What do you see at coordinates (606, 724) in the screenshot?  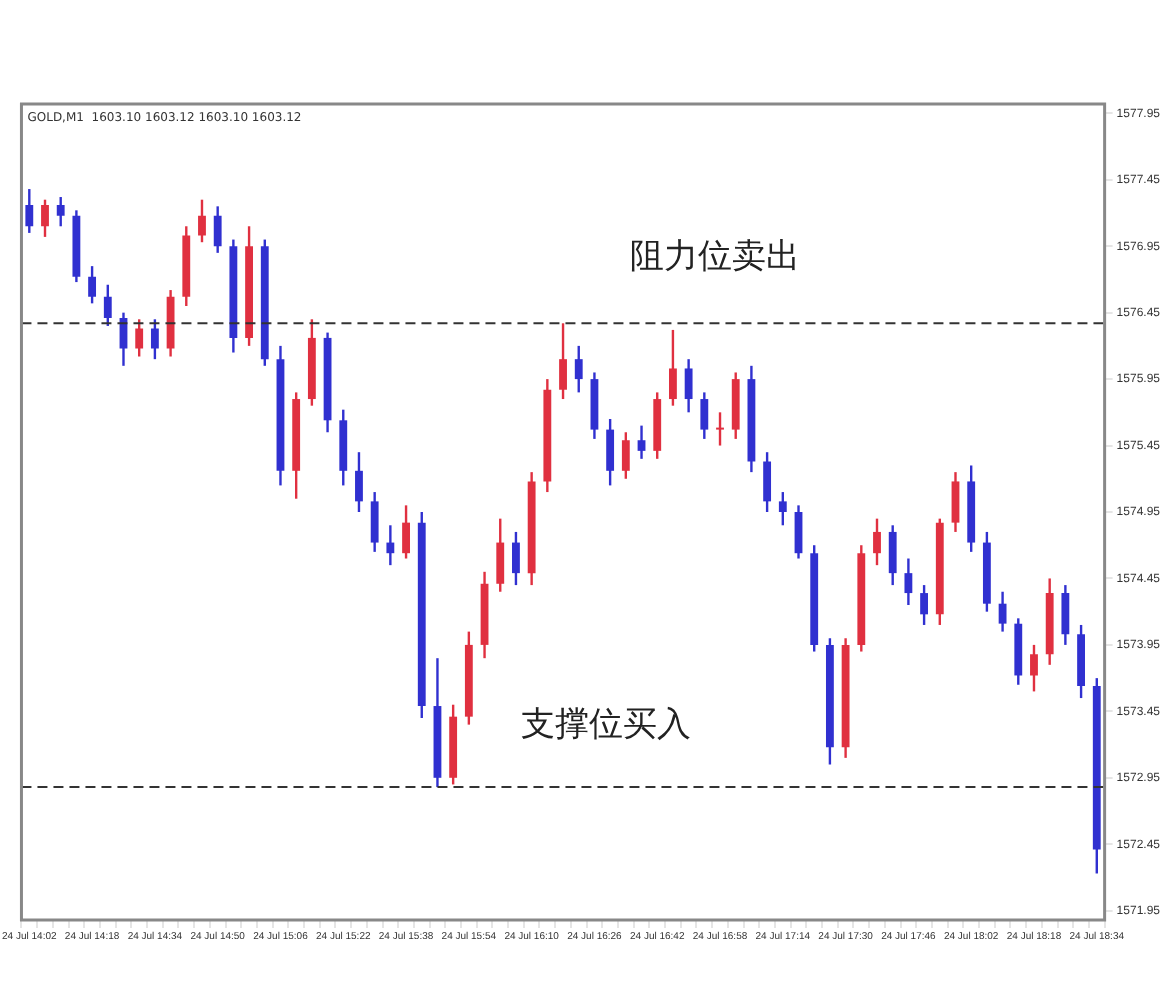 I see `ref-line-label: 支撑位买入` at bounding box center [606, 724].